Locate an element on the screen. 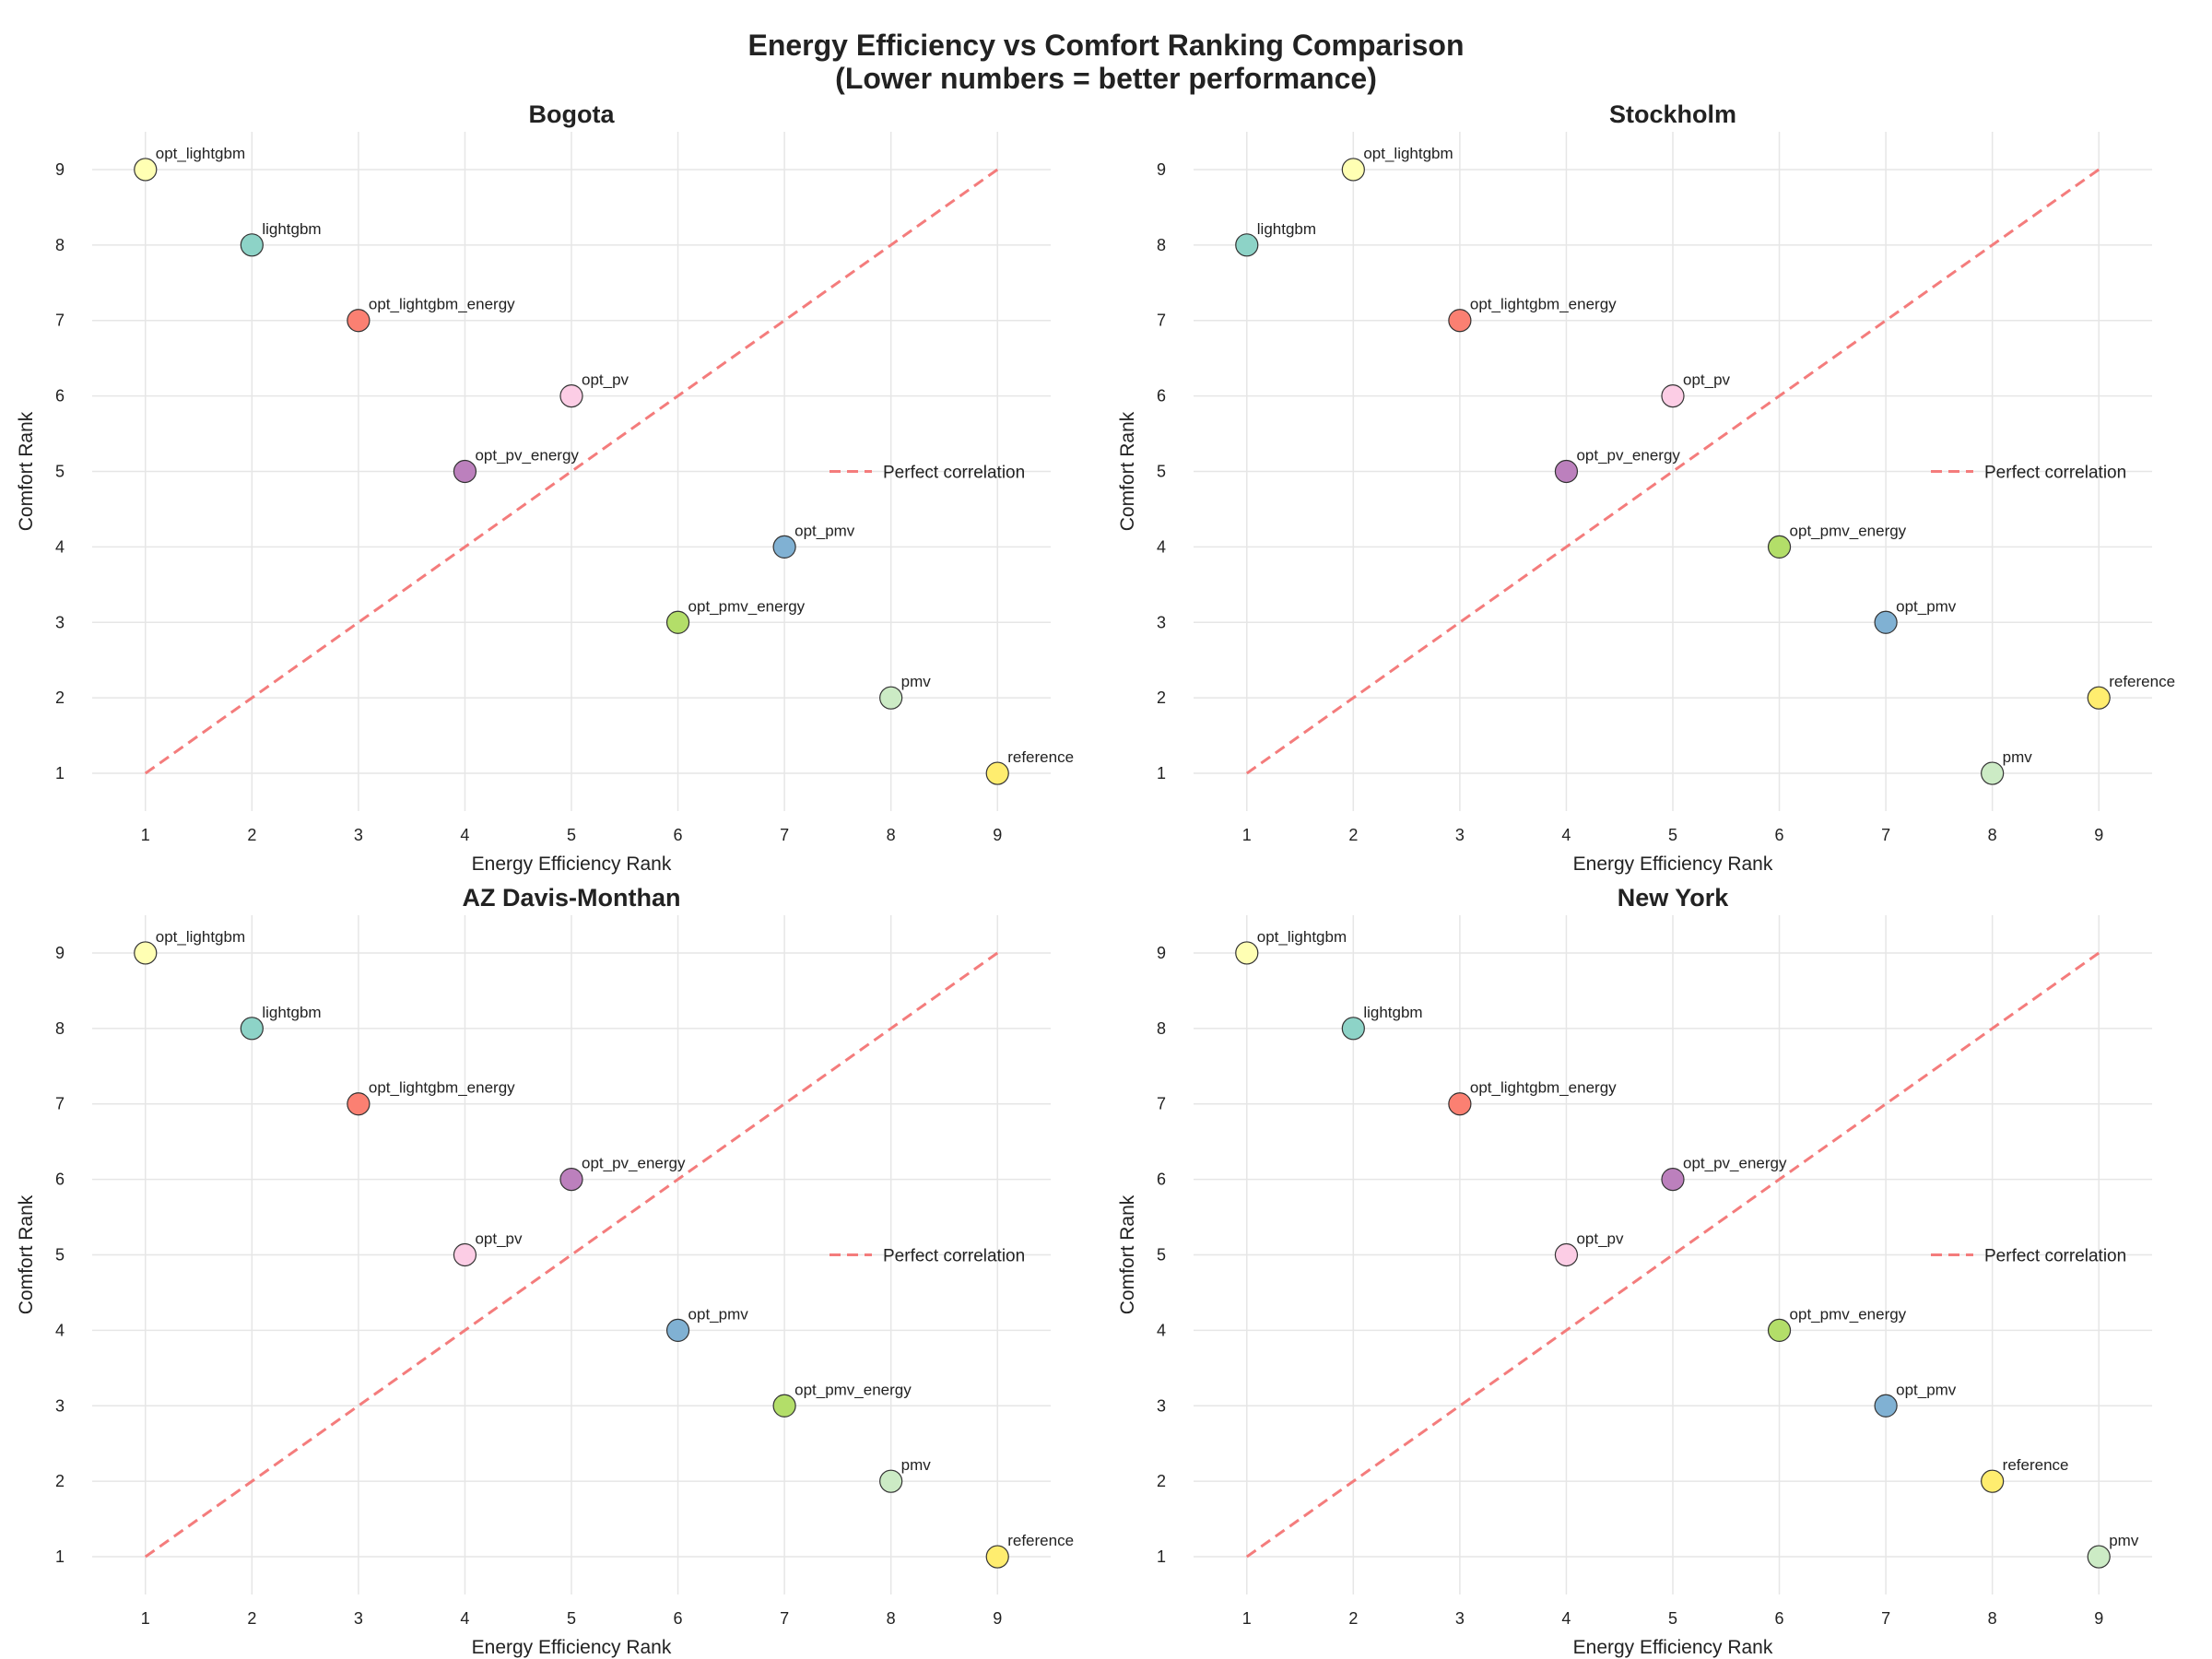 Image resolution: width=2212 pixels, height=1659 pixels. x-tick-label: 8 is located at coordinates (891, 835).